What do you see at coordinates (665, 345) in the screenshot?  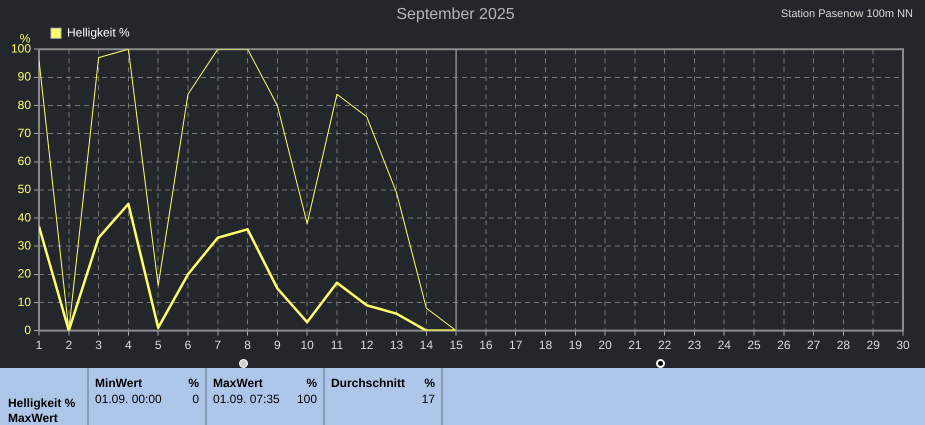 I see `x-tick-label: 22` at bounding box center [665, 345].